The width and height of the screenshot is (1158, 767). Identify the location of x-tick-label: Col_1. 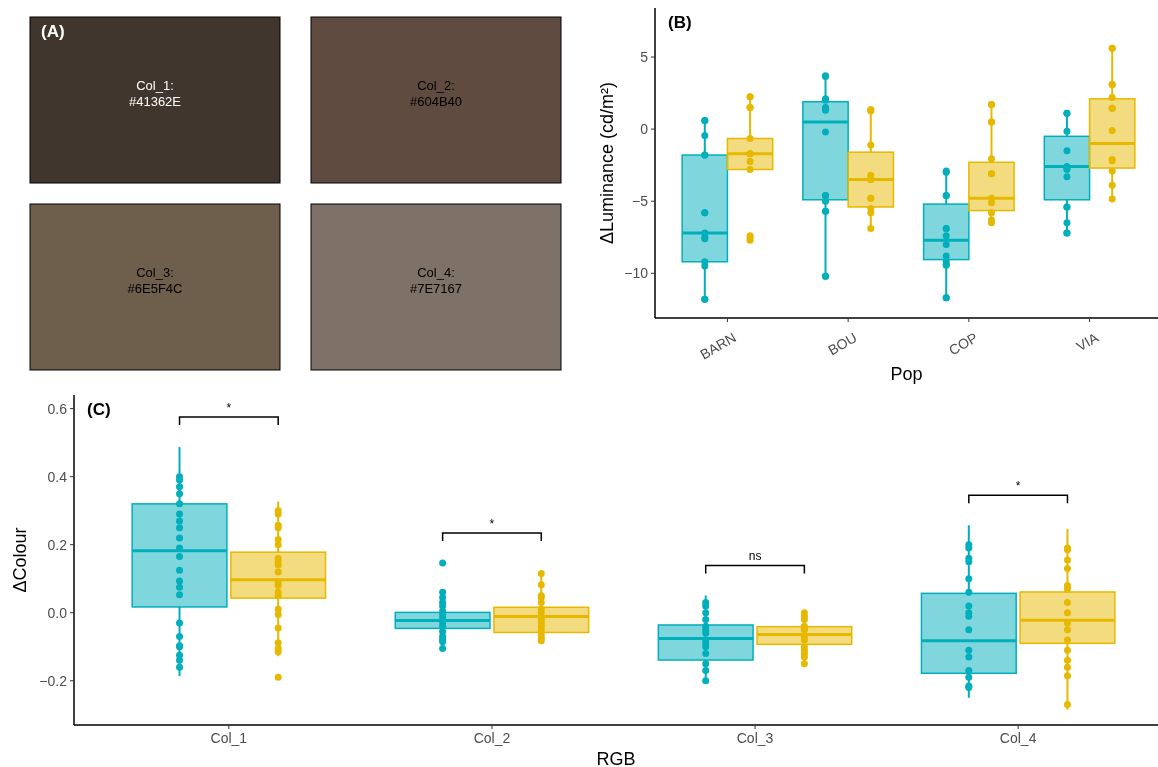
(229, 738).